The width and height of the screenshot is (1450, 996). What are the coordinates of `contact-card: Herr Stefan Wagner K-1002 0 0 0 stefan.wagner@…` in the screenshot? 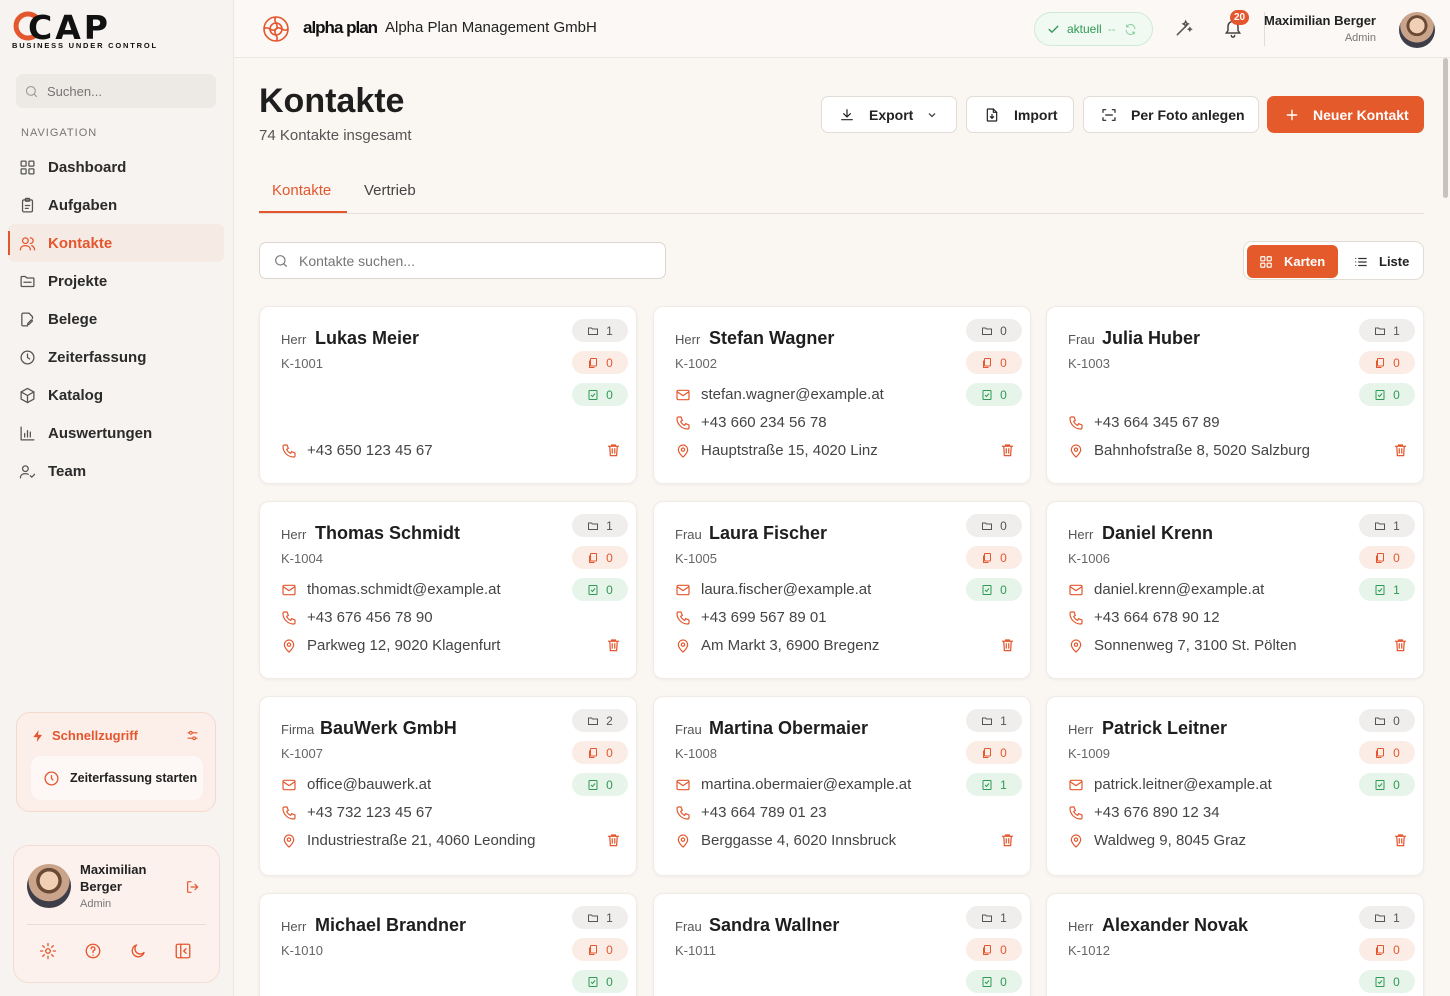 It's located at (842, 395).